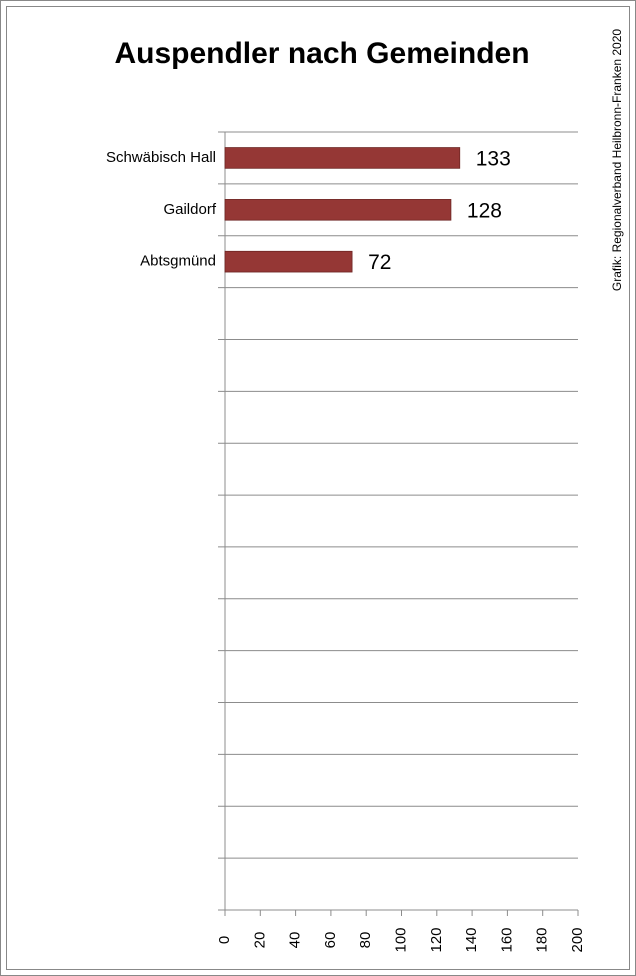 The image size is (636, 976). What do you see at coordinates (493, 158) in the screenshot?
I see `value-label: 133` at bounding box center [493, 158].